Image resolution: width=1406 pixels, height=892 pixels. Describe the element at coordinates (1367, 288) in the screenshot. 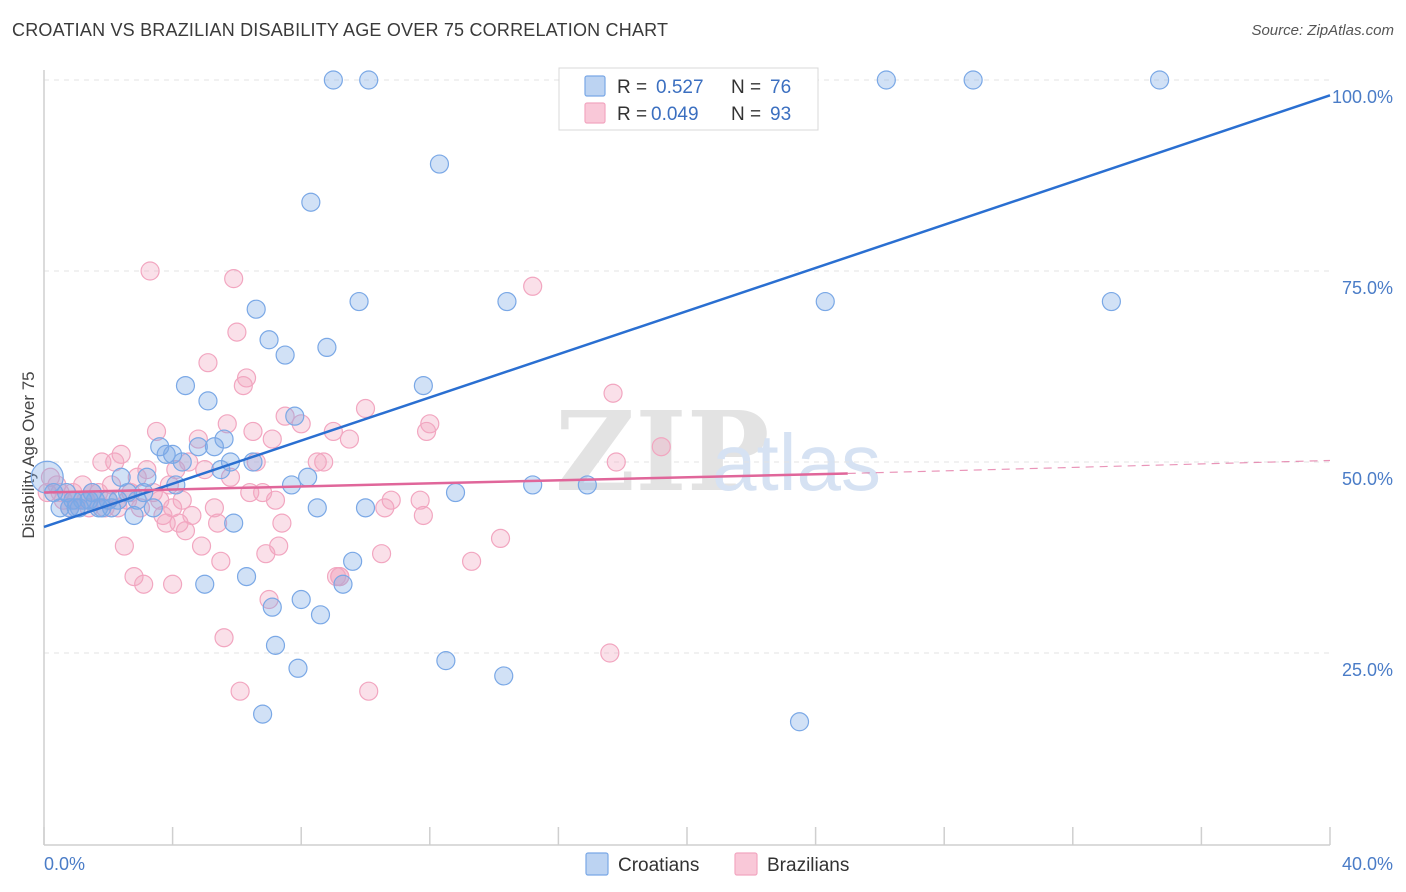

I see `y-tick-label-75: 75.0%` at that location.